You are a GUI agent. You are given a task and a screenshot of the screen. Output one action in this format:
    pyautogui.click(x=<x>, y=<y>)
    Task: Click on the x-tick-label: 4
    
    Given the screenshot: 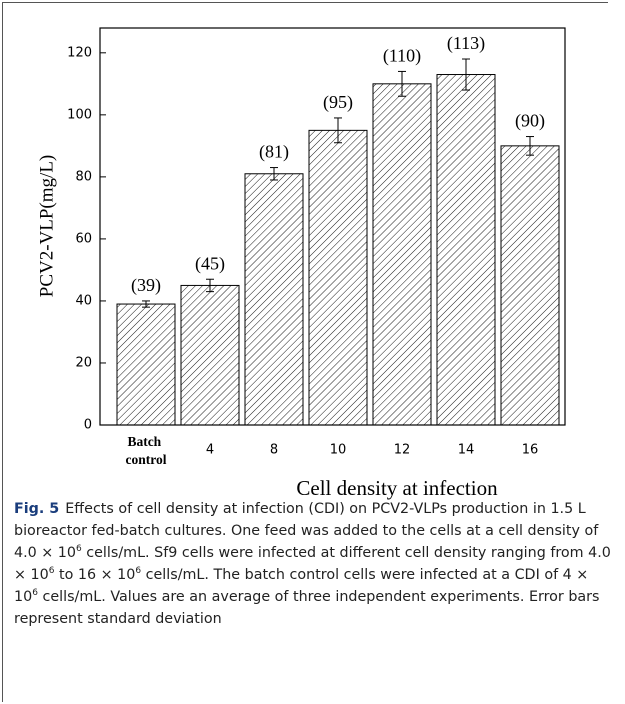 What is the action you would take?
    pyautogui.click(x=210, y=450)
    